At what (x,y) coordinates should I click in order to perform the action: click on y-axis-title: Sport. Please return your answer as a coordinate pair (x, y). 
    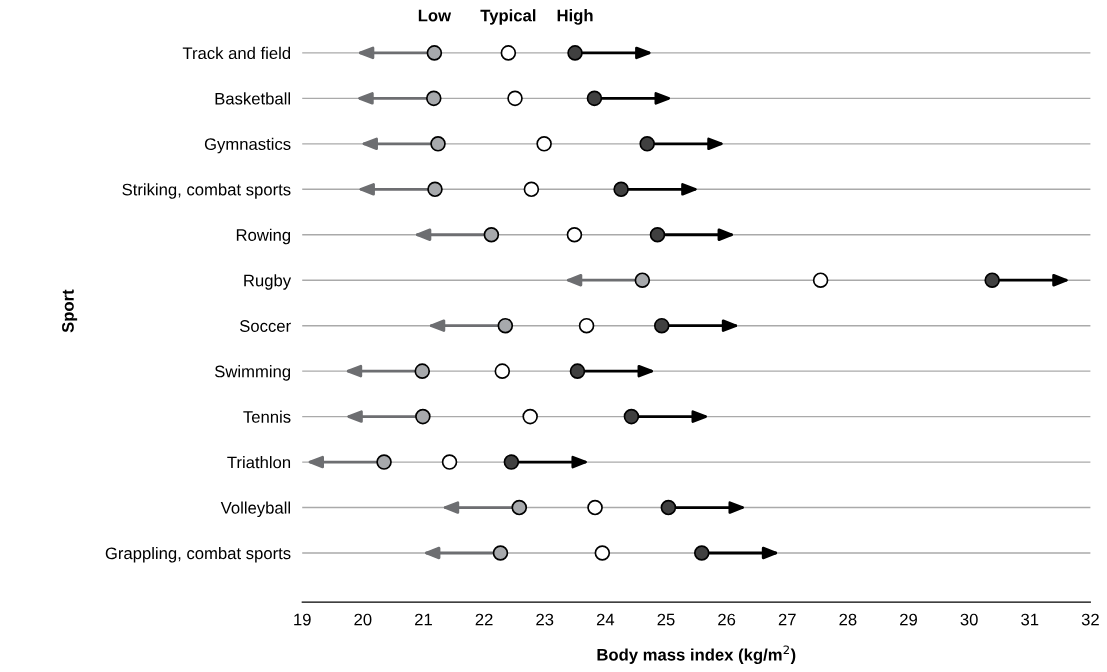
    Looking at the image, I should click on (70, 311).